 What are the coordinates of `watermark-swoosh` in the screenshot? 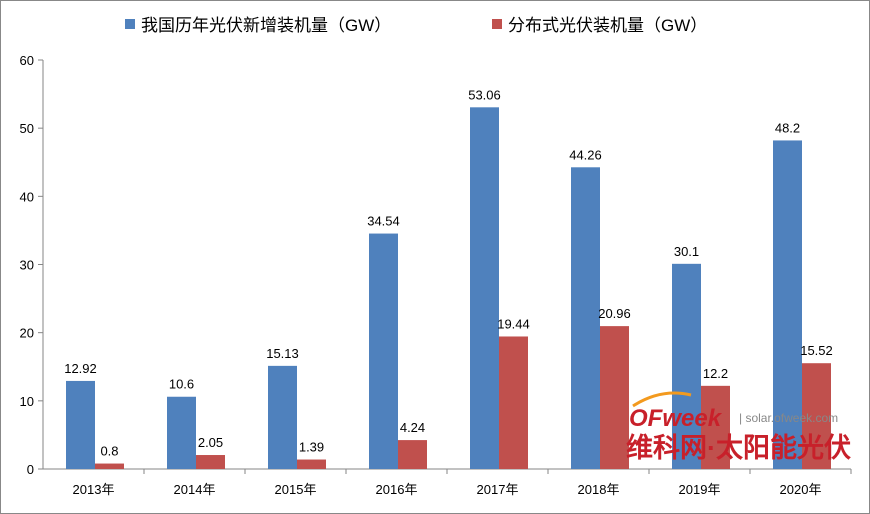 It's located at (662, 399).